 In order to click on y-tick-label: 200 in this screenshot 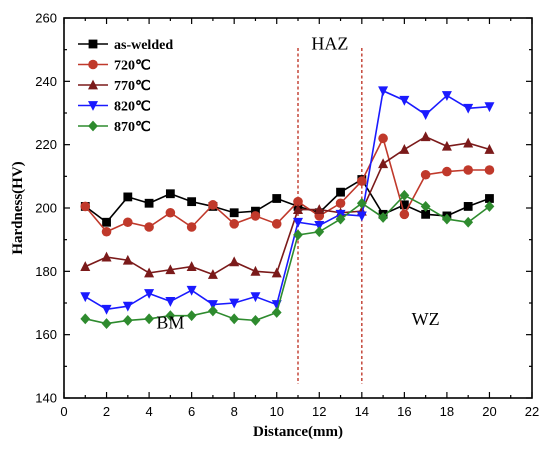, I will do `click(46, 208)`.